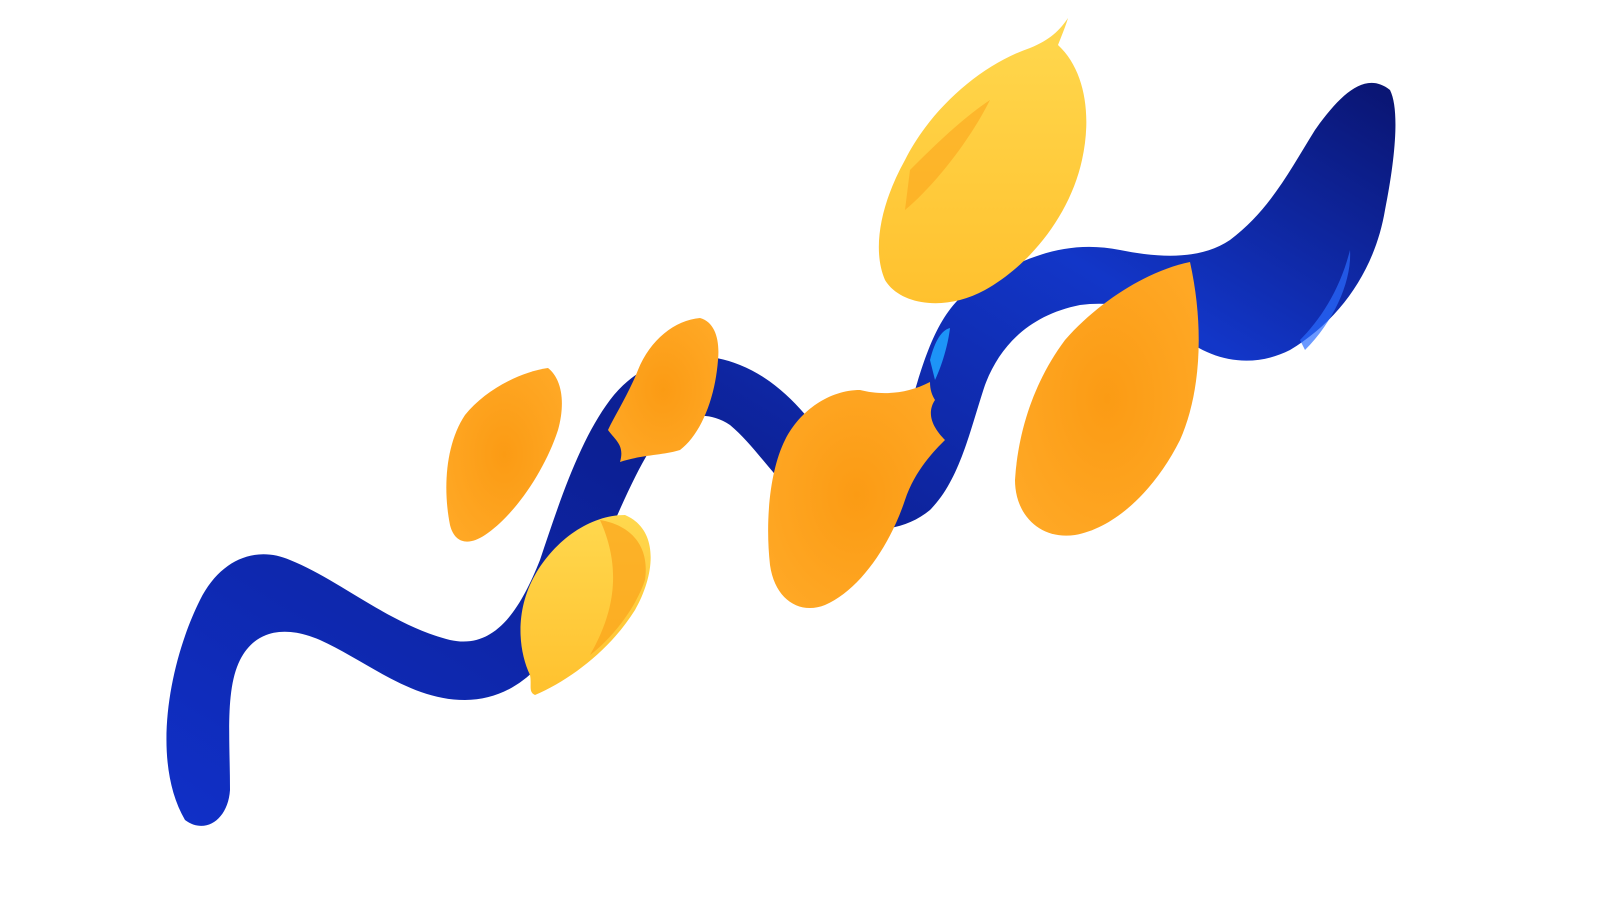 The width and height of the screenshot is (1600, 900). What do you see at coordinates (947, 155) in the screenshot?
I see `orange-blob-1-shade` at bounding box center [947, 155].